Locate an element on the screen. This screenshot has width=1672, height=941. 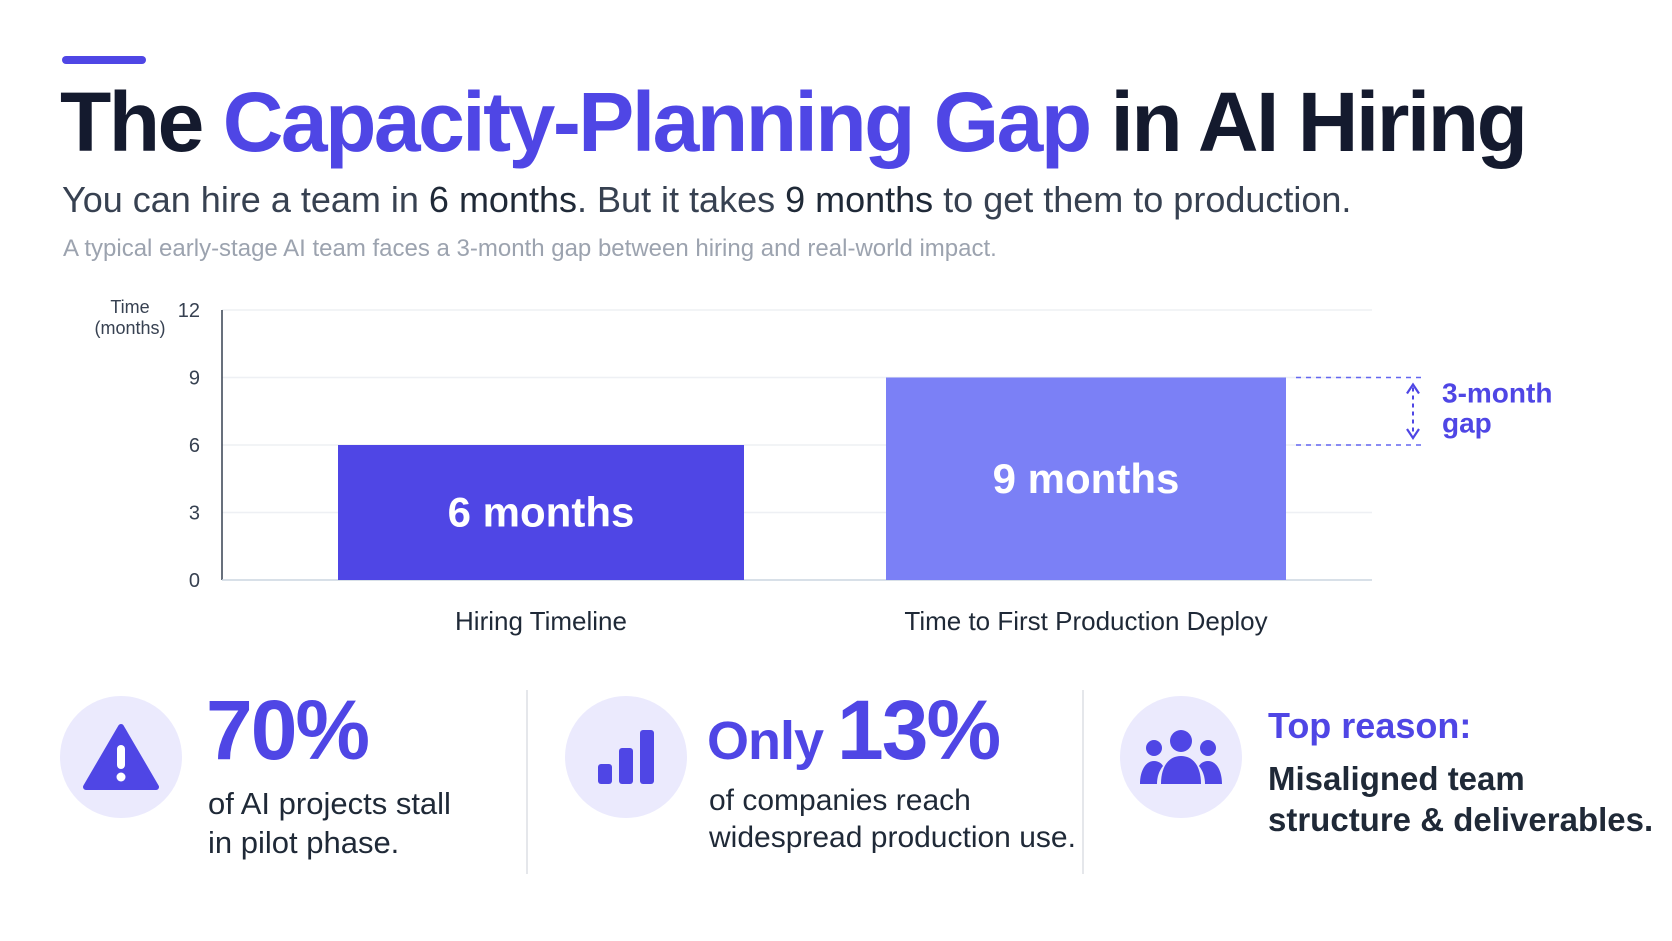
y-tick-label: 6 is located at coordinates (194, 446).